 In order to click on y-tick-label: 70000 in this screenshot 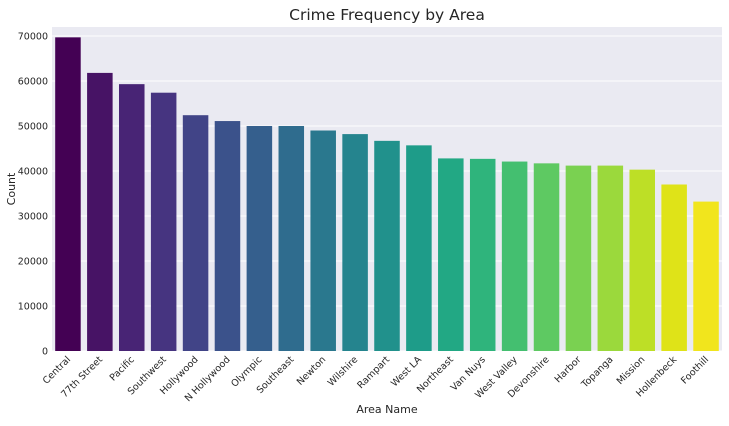, I will do `click(33, 37)`.